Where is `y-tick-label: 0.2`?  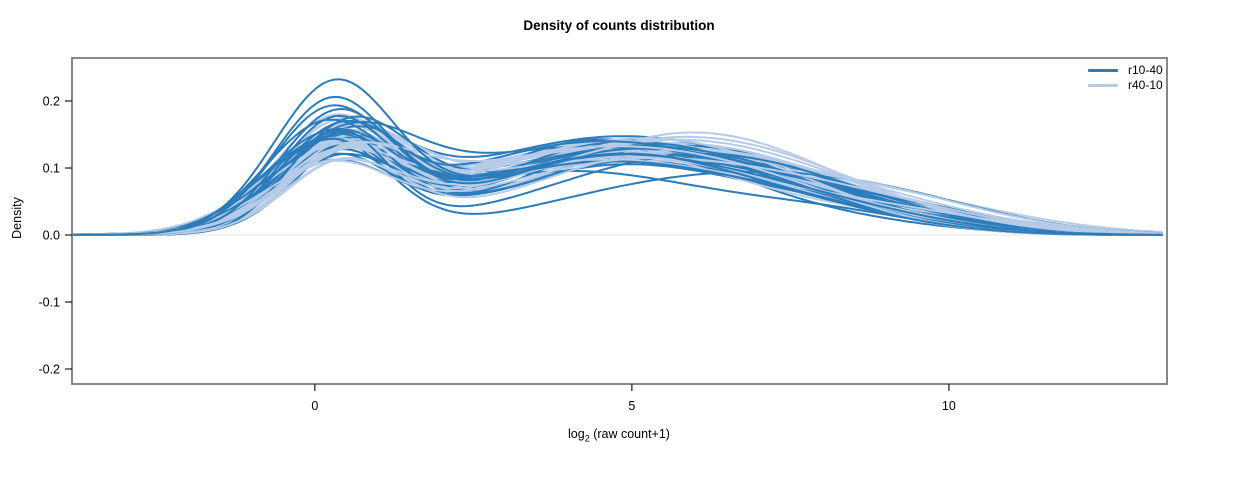 y-tick-label: 0.2 is located at coordinates (51, 101).